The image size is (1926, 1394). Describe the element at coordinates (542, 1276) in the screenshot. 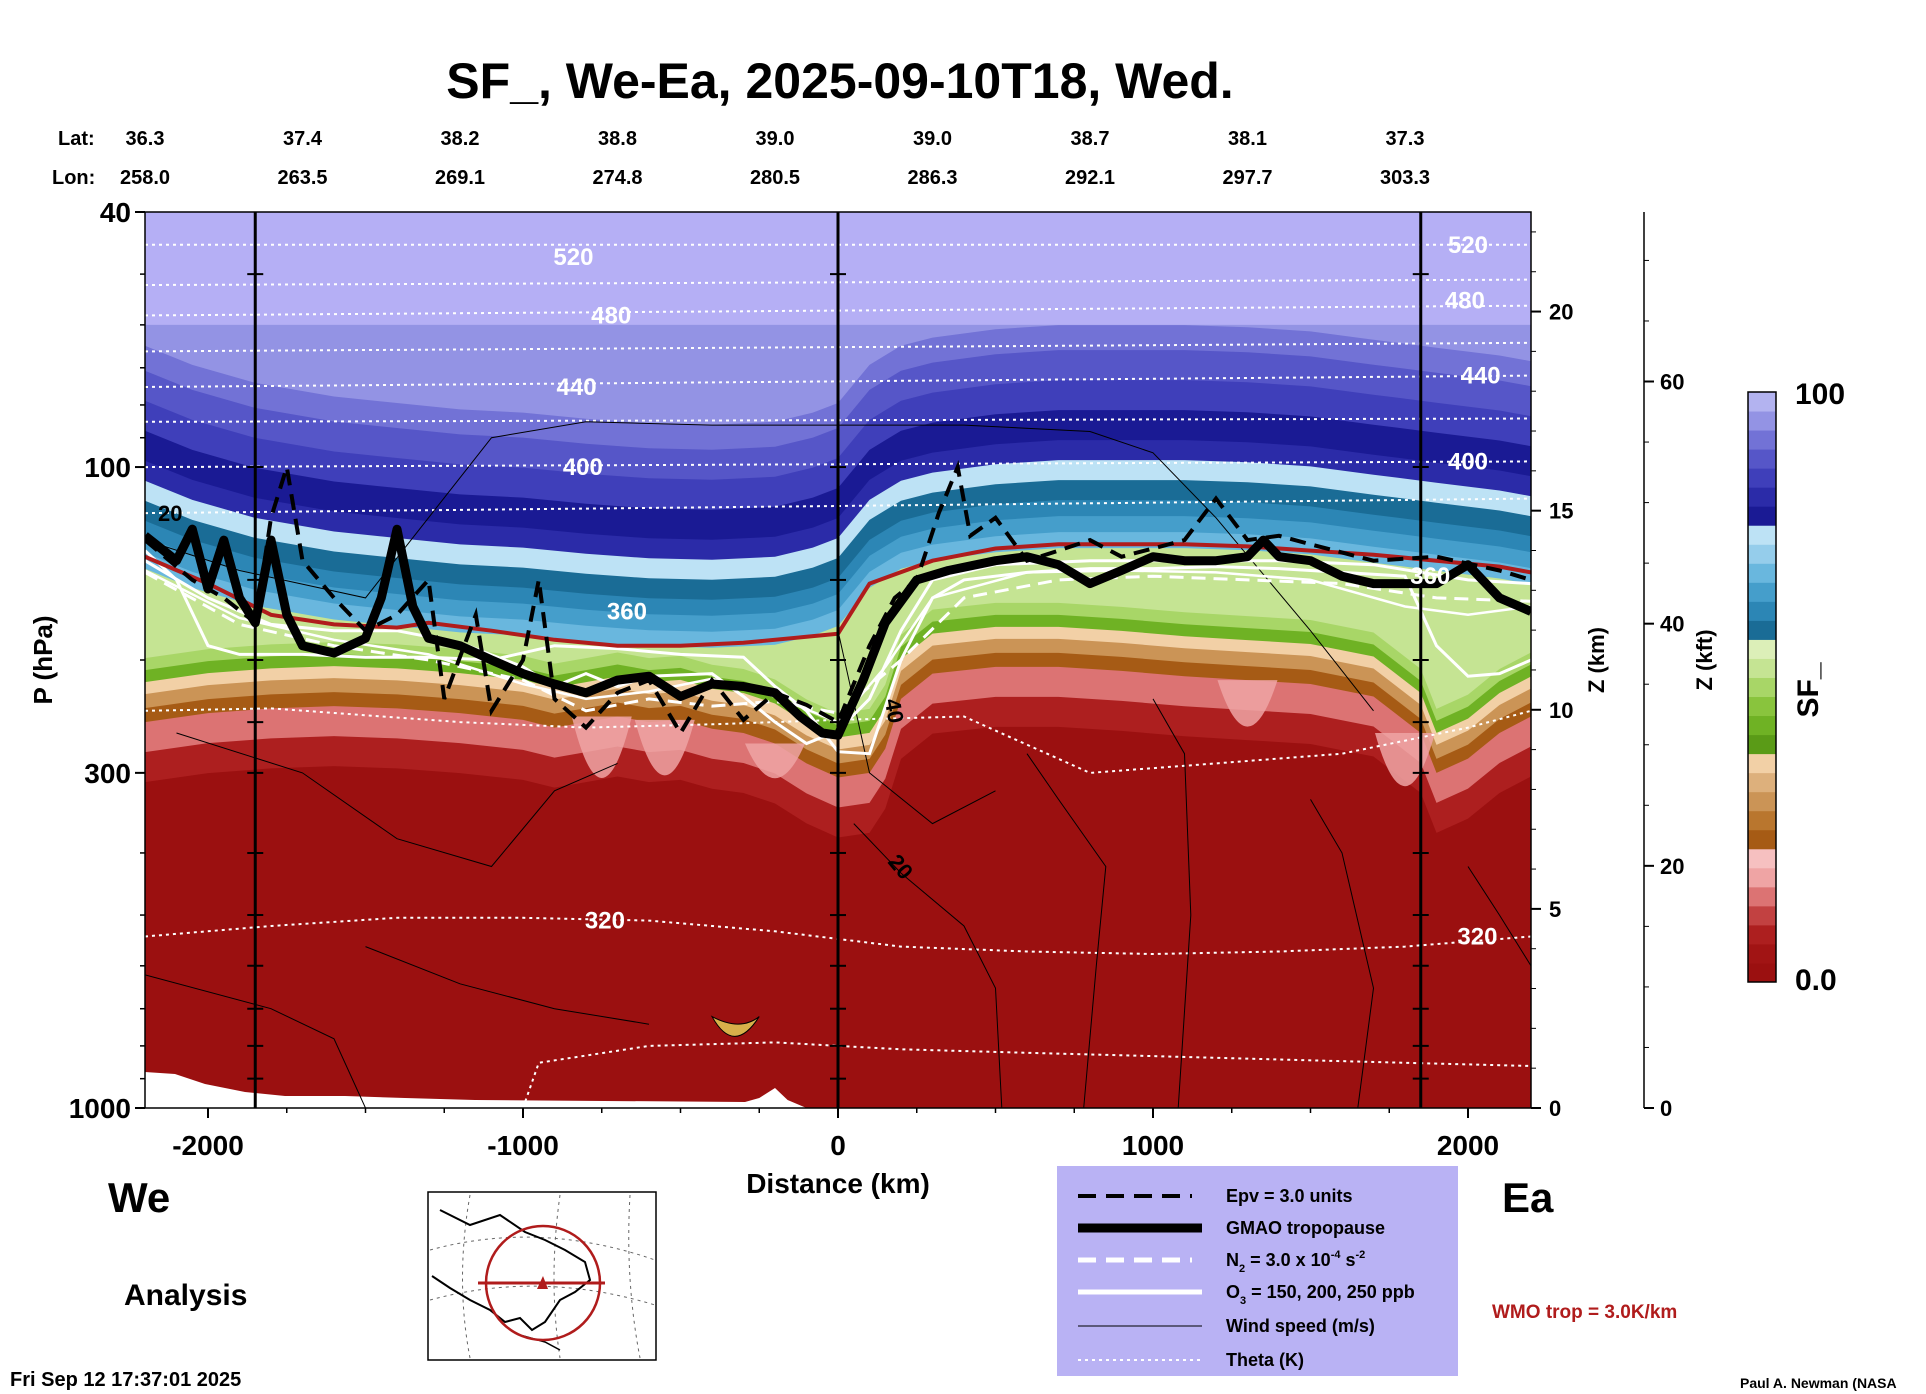

I see `inset-map` at that location.